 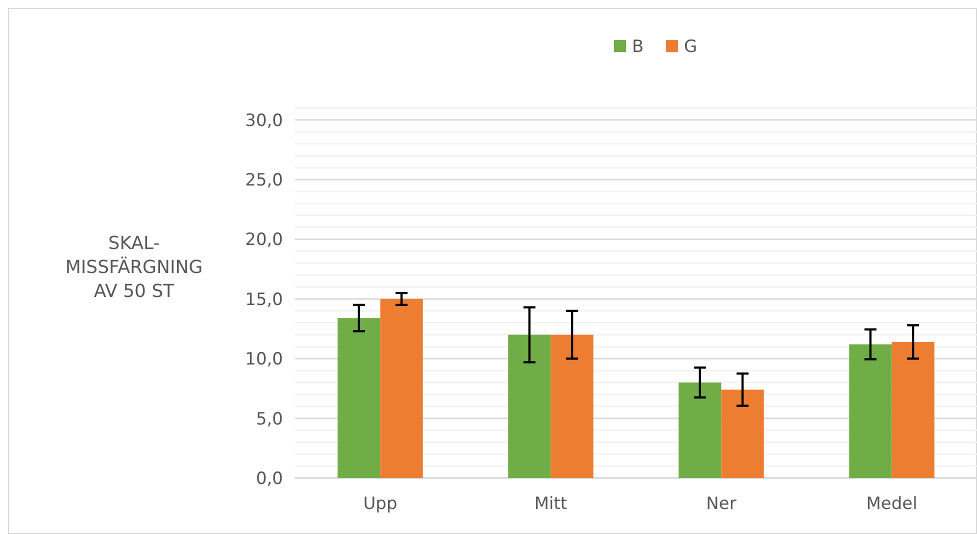 I want to click on x-tick-label: Ner, so click(x=721, y=504).